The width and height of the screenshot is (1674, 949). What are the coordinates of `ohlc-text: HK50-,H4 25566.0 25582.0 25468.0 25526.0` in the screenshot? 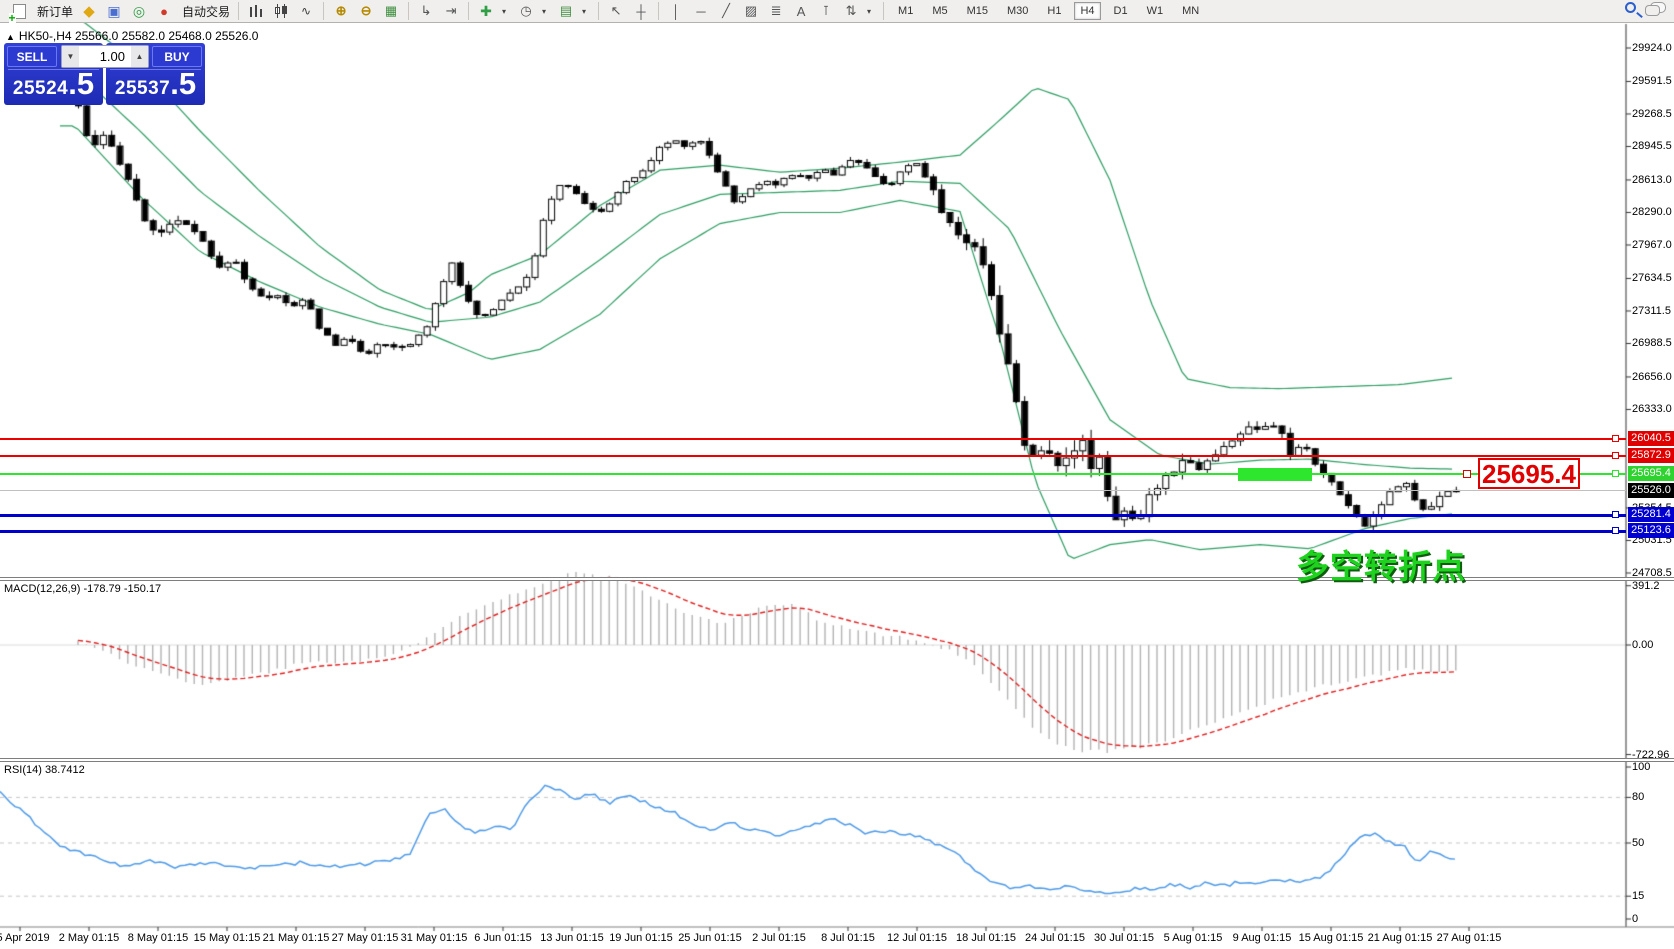 It's located at (138, 36).